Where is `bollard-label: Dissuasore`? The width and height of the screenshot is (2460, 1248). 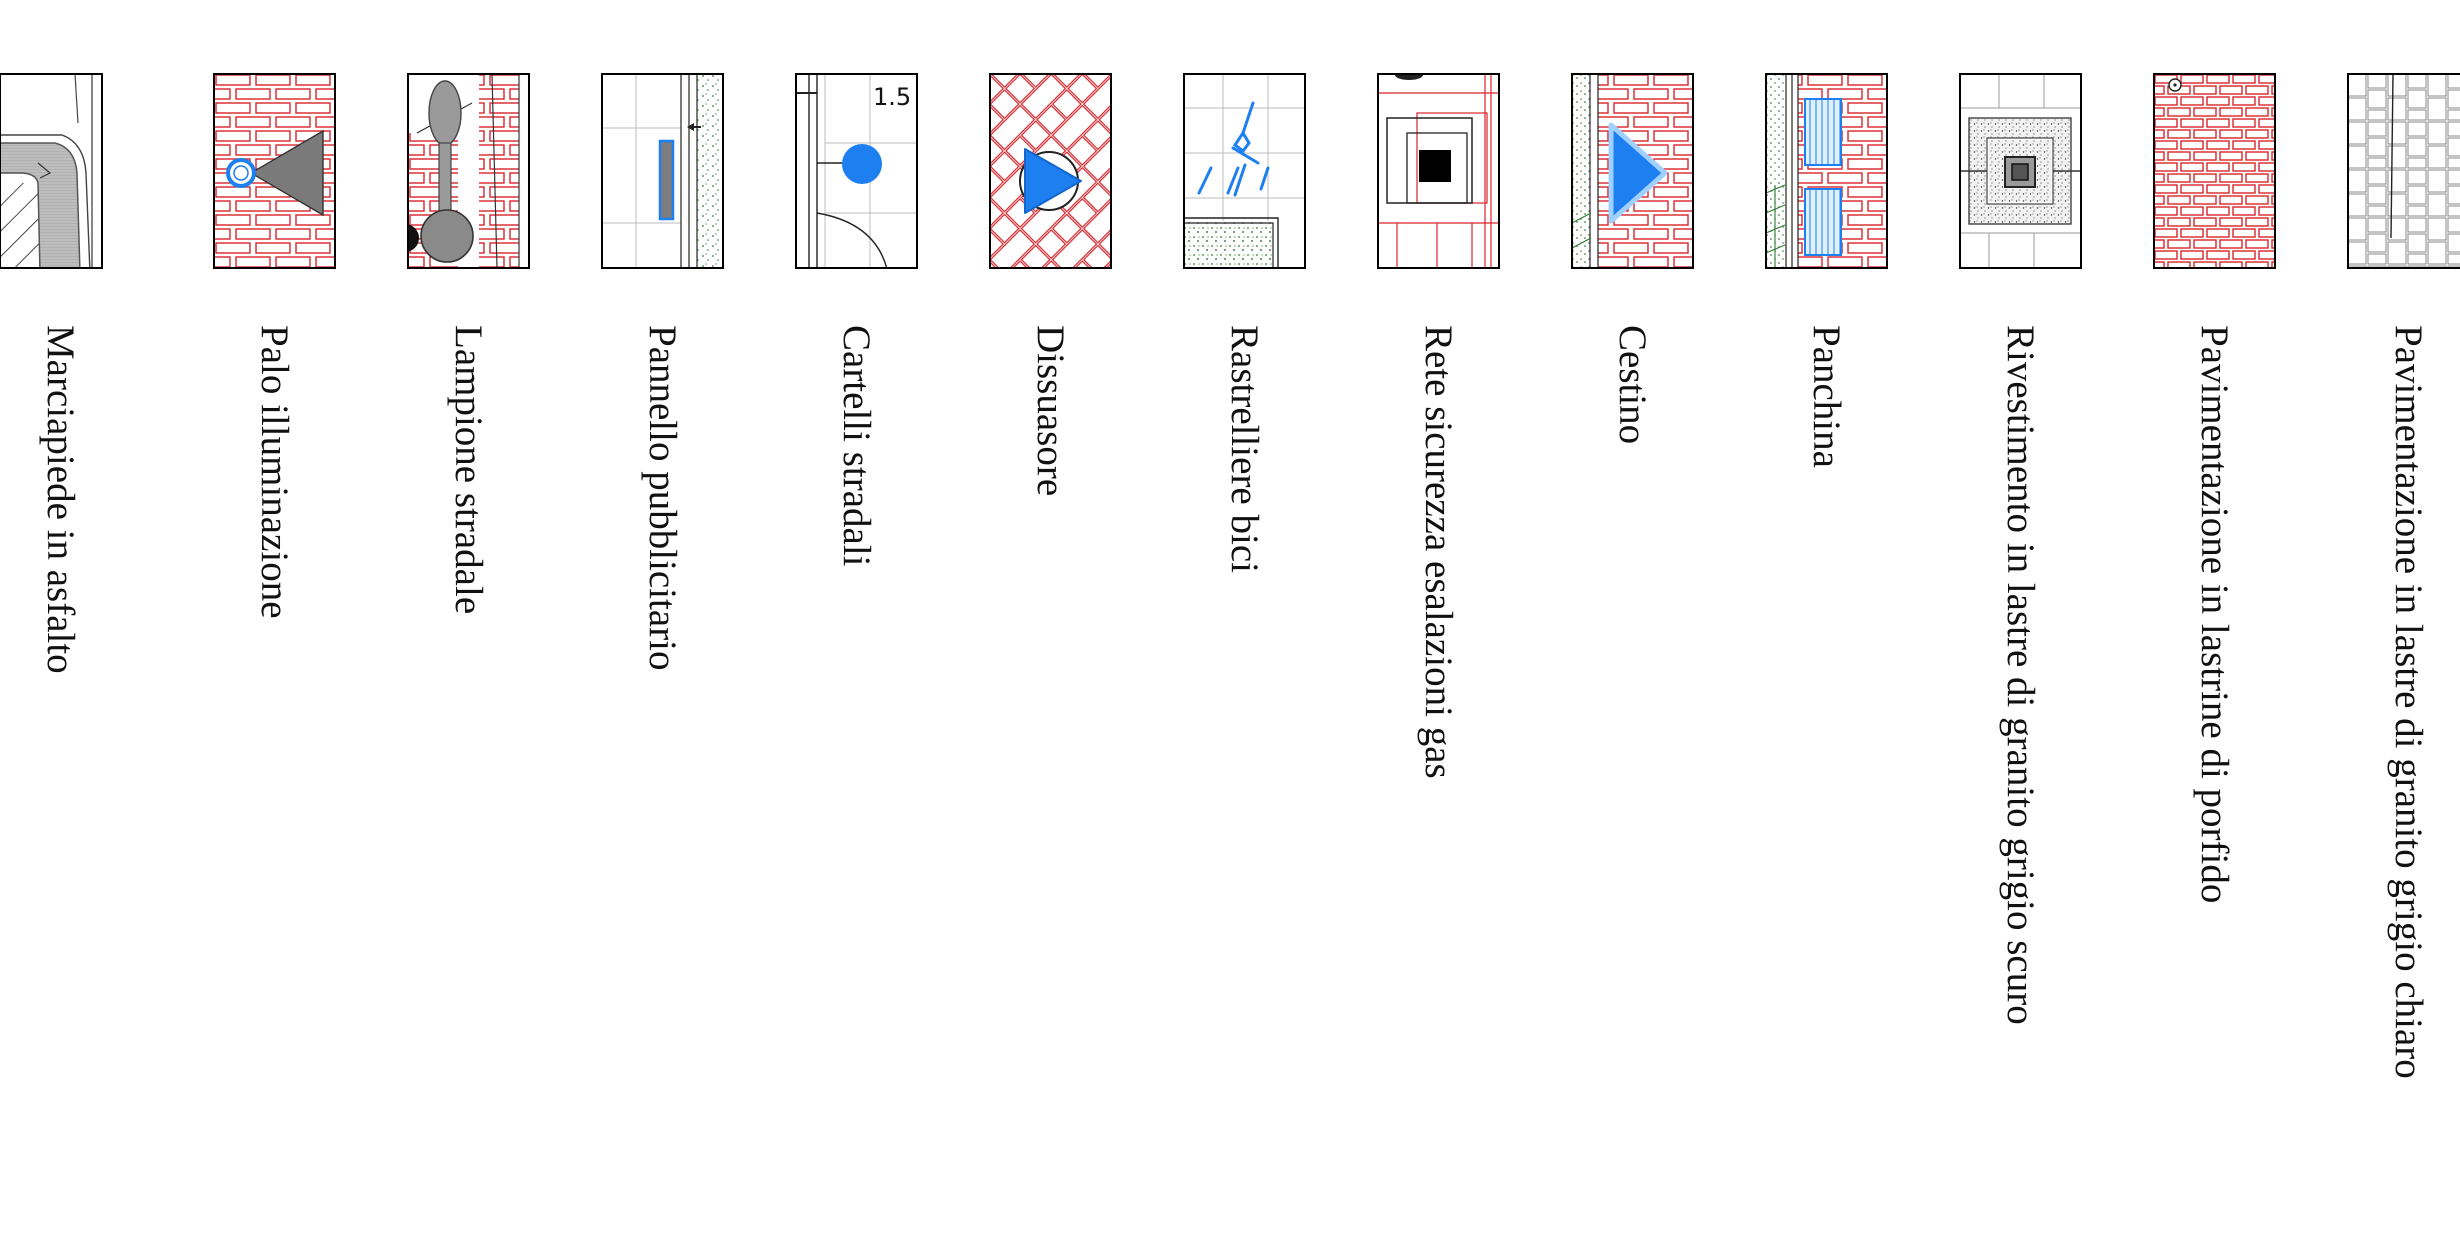
bollard-label: Dissuasore is located at coordinates (1050, 411).